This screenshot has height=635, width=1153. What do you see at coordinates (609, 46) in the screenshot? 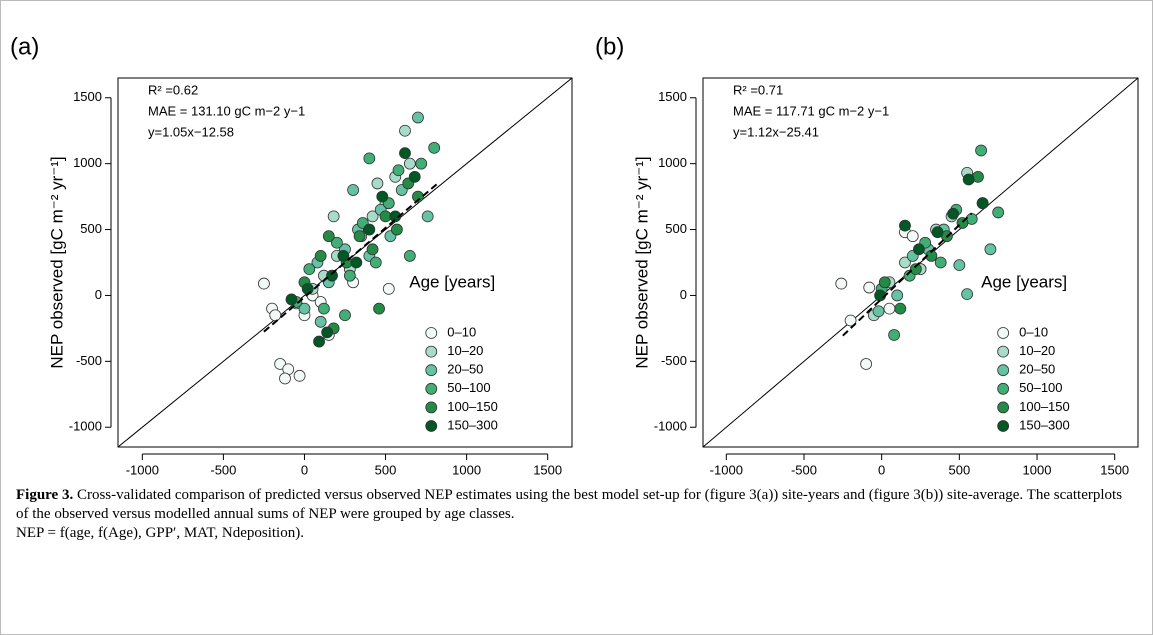
I see `panel-label: (b)` at bounding box center [609, 46].